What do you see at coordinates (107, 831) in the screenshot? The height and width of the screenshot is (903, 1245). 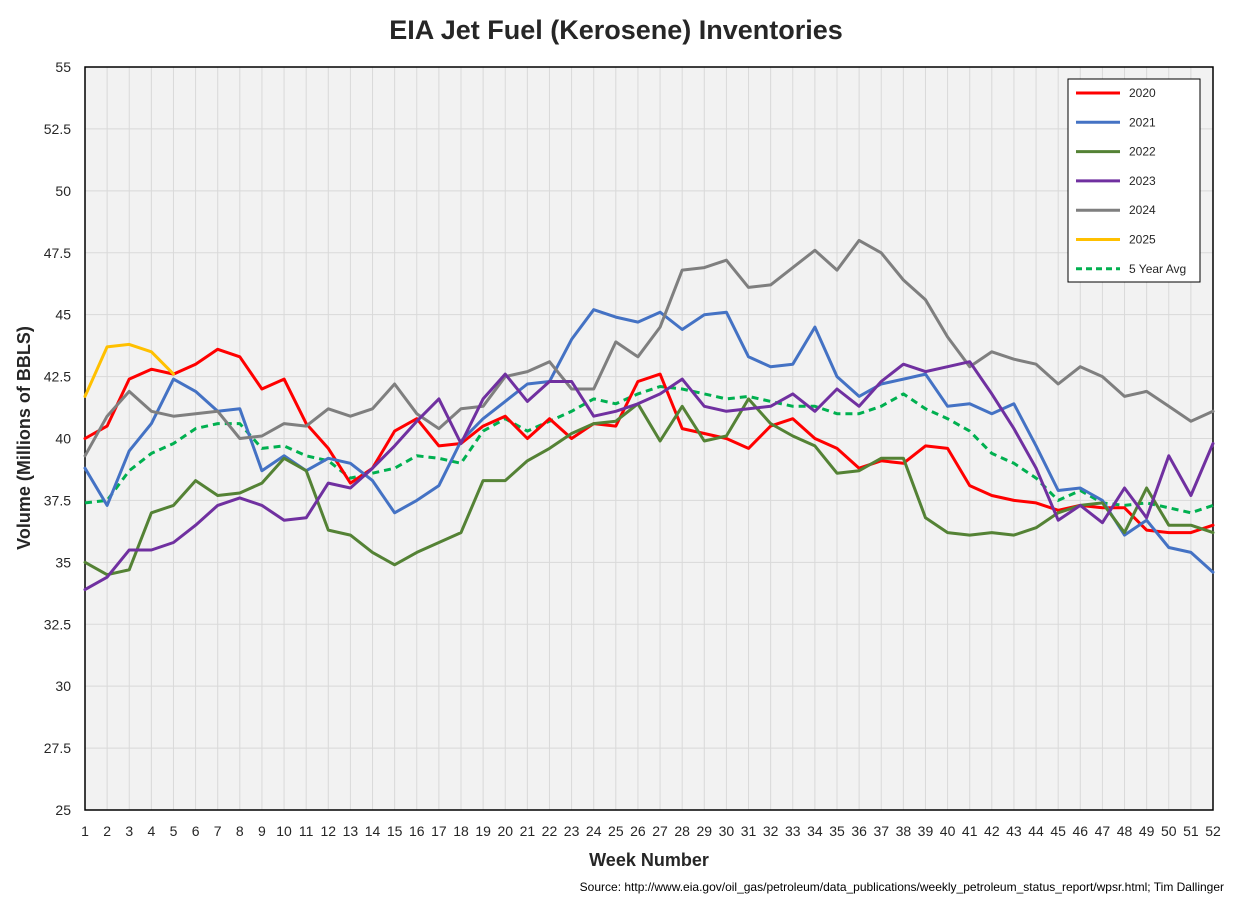 I see `x-tick-label: 2` at bounding box center [107, 831].